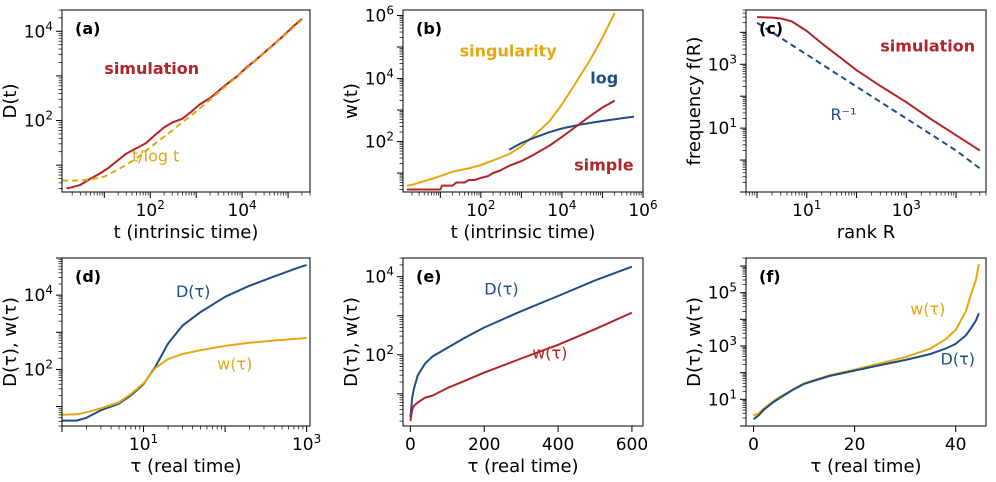  I want to click on x-tick-label: 600, so click(632, 445).